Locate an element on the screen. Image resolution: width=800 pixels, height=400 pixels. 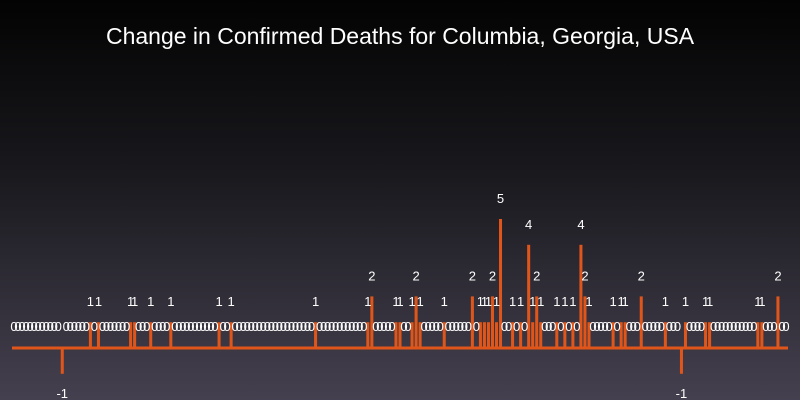
data-label: 5 is located at coordinates (500, 198).